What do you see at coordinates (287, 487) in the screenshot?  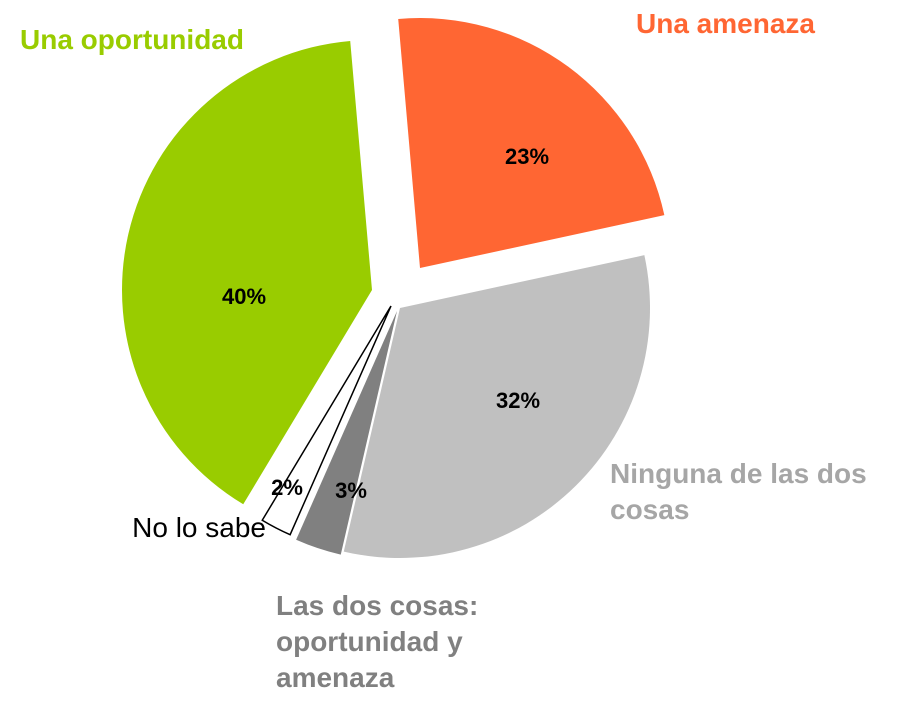 I see `value-label: 2%` at bounding box center [287, 487].